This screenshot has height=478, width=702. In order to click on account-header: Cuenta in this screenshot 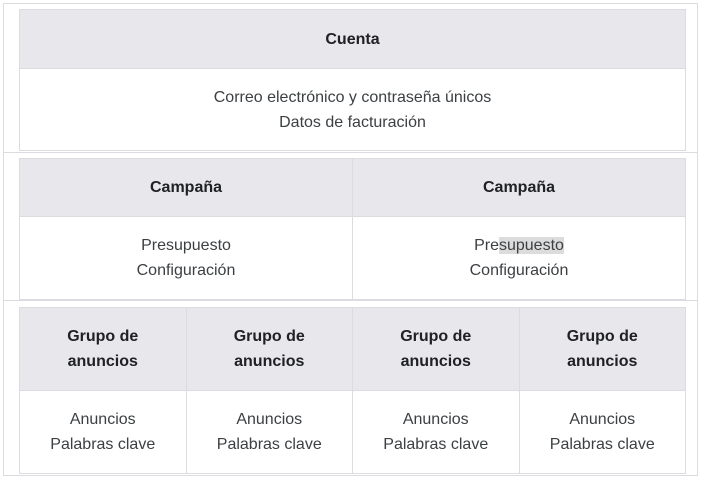, I will do `click(352, 39)`.